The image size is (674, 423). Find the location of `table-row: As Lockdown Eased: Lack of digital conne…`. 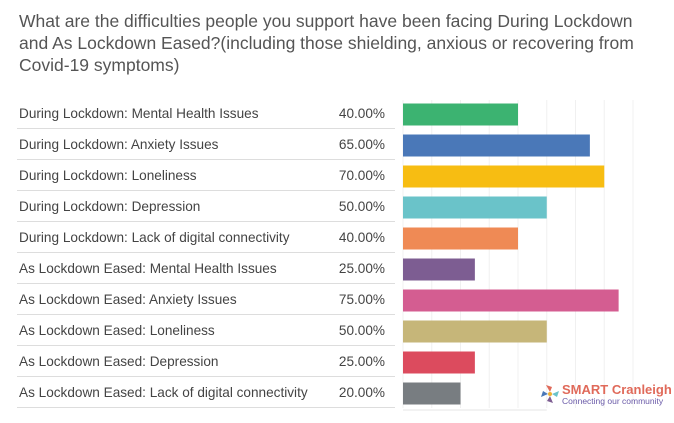

table-row: As Lockdown Eased: Lack of digital conne… is located at coordinates (206, 392).